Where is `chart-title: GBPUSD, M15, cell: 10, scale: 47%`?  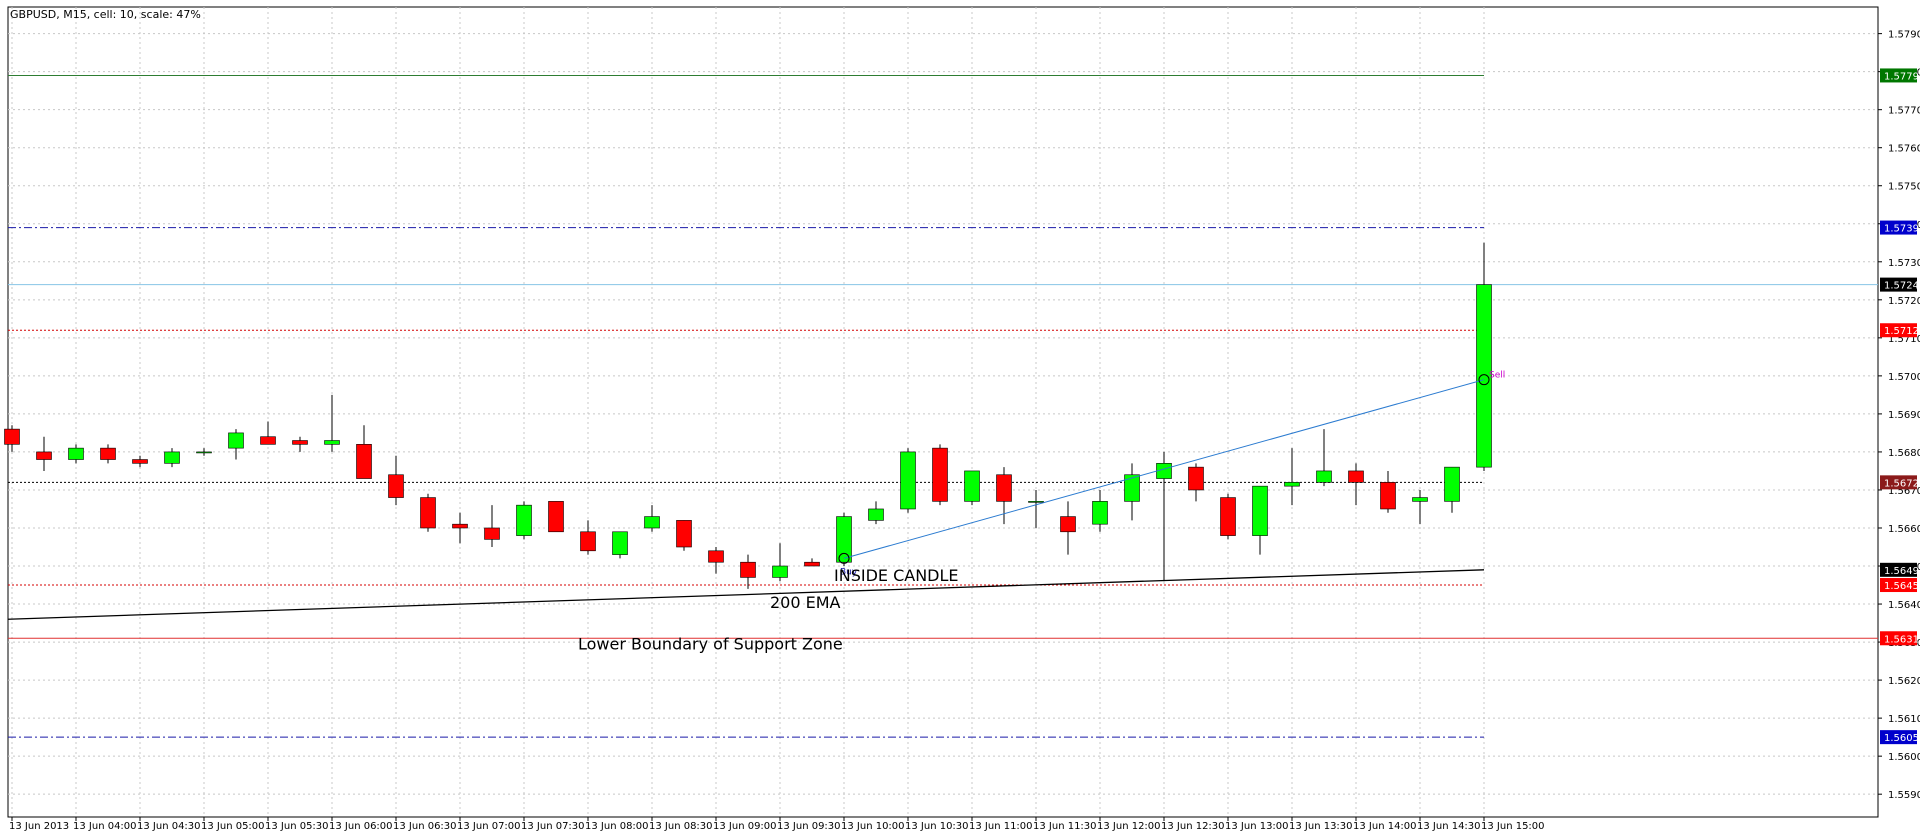 chart-title: GBPUSD, M15, cell: 10, scale: 47% is located at coordinates (105, 14).